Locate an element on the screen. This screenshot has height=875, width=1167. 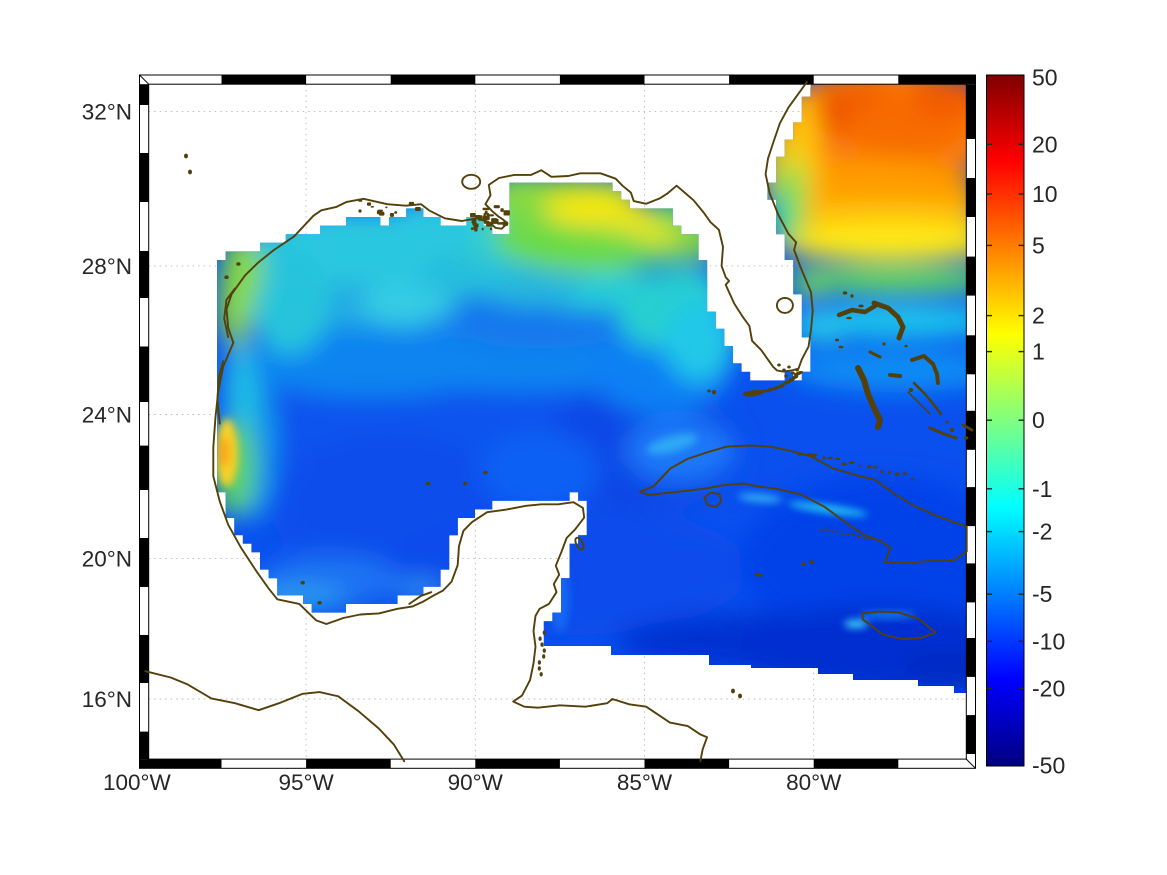
svg-text: 1 is located at coordinates (1038, 352).